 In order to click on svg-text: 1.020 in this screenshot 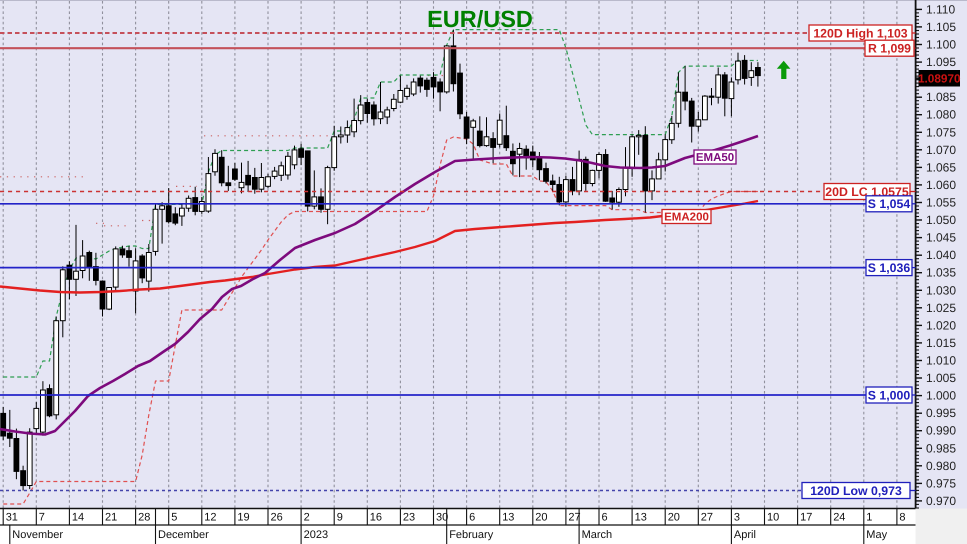, I will do `click(941, 325)`.